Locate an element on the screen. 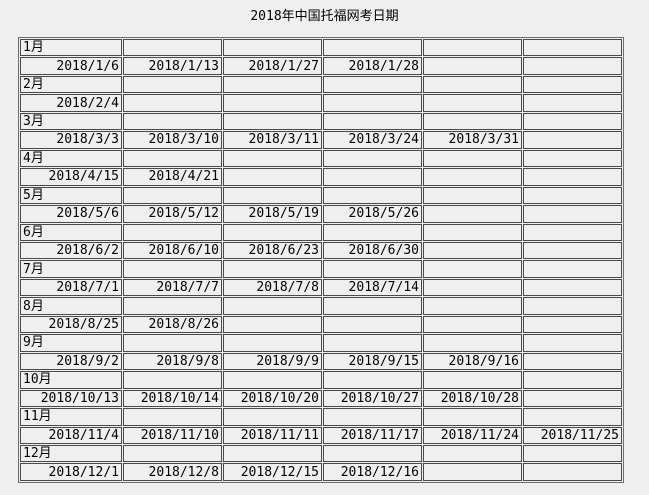  date-cell: 2018/11/4 is located at coordinates (71, 435).